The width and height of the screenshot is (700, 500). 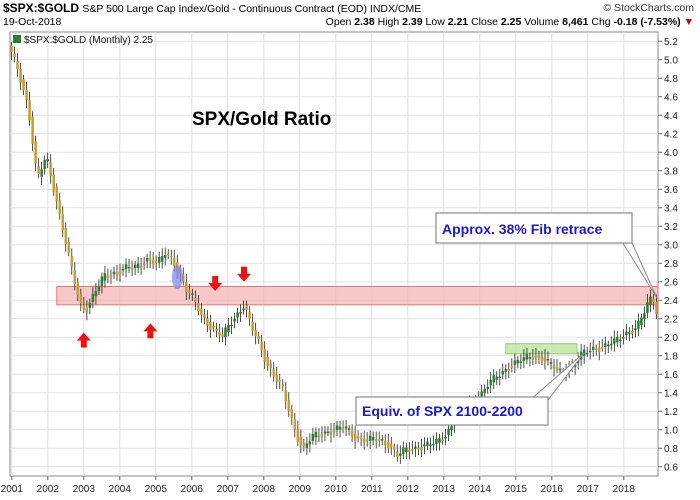 I want to click on low-value: 2.21, so click(x=458, y=22).